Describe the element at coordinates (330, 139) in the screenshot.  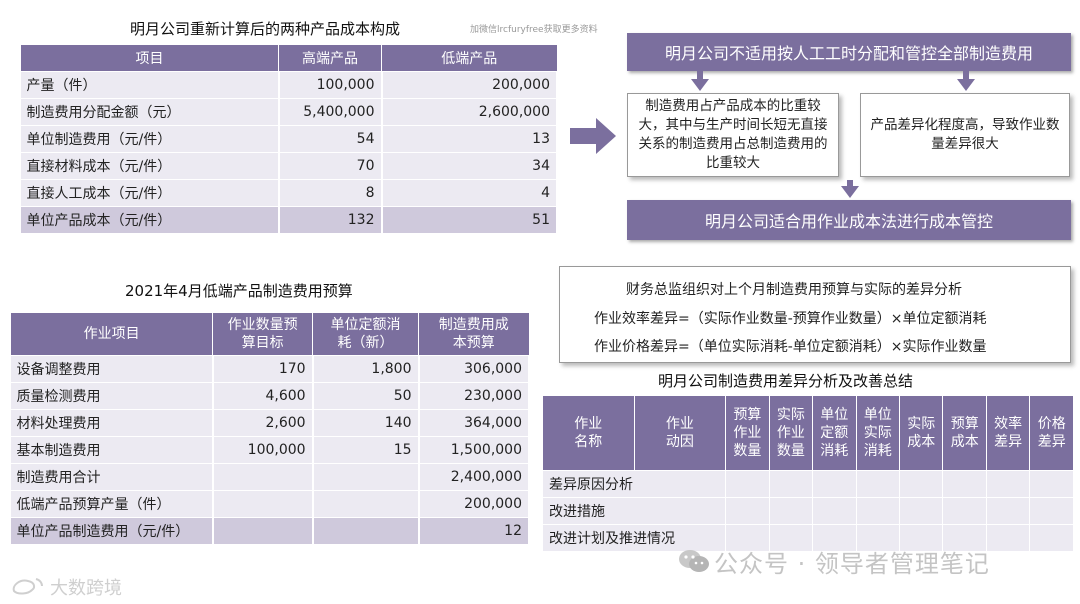
I see `cost-cell: 54` at that location.